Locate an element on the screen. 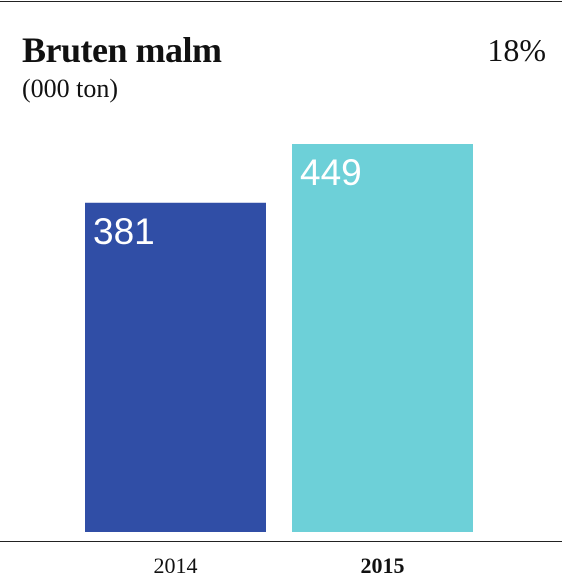 Image resolution: width=562 pixels, height=580 pixels. x-tick-label-2014: 2014 is located at coordinates (176, 565).